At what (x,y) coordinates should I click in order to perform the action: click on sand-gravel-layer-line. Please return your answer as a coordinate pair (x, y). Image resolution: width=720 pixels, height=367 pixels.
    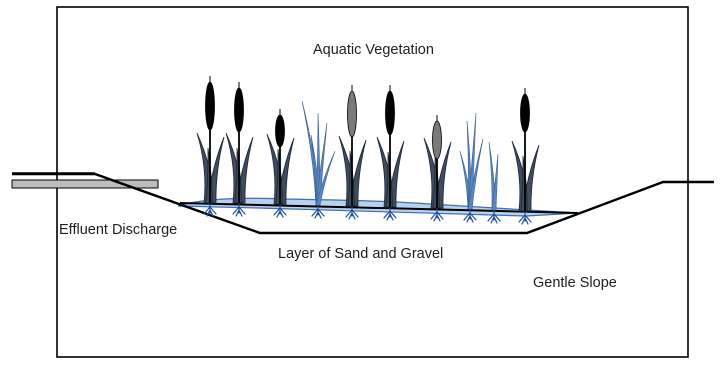
    Looking at the image, I should click on (379, 208).